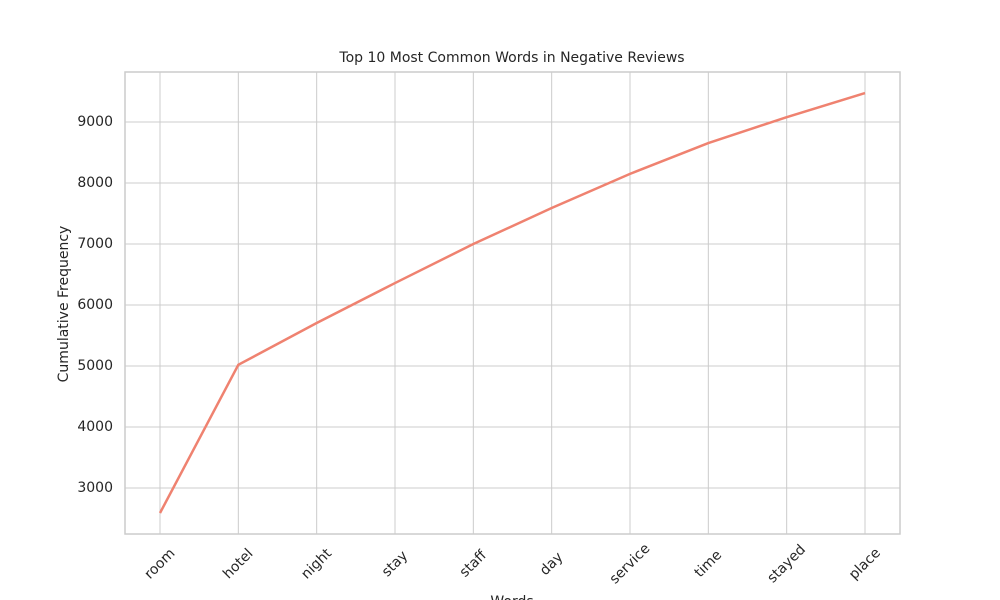  Describe the element at coordinates (160, 564) in the screenshot. I see `x-tick-label: room` at that location.